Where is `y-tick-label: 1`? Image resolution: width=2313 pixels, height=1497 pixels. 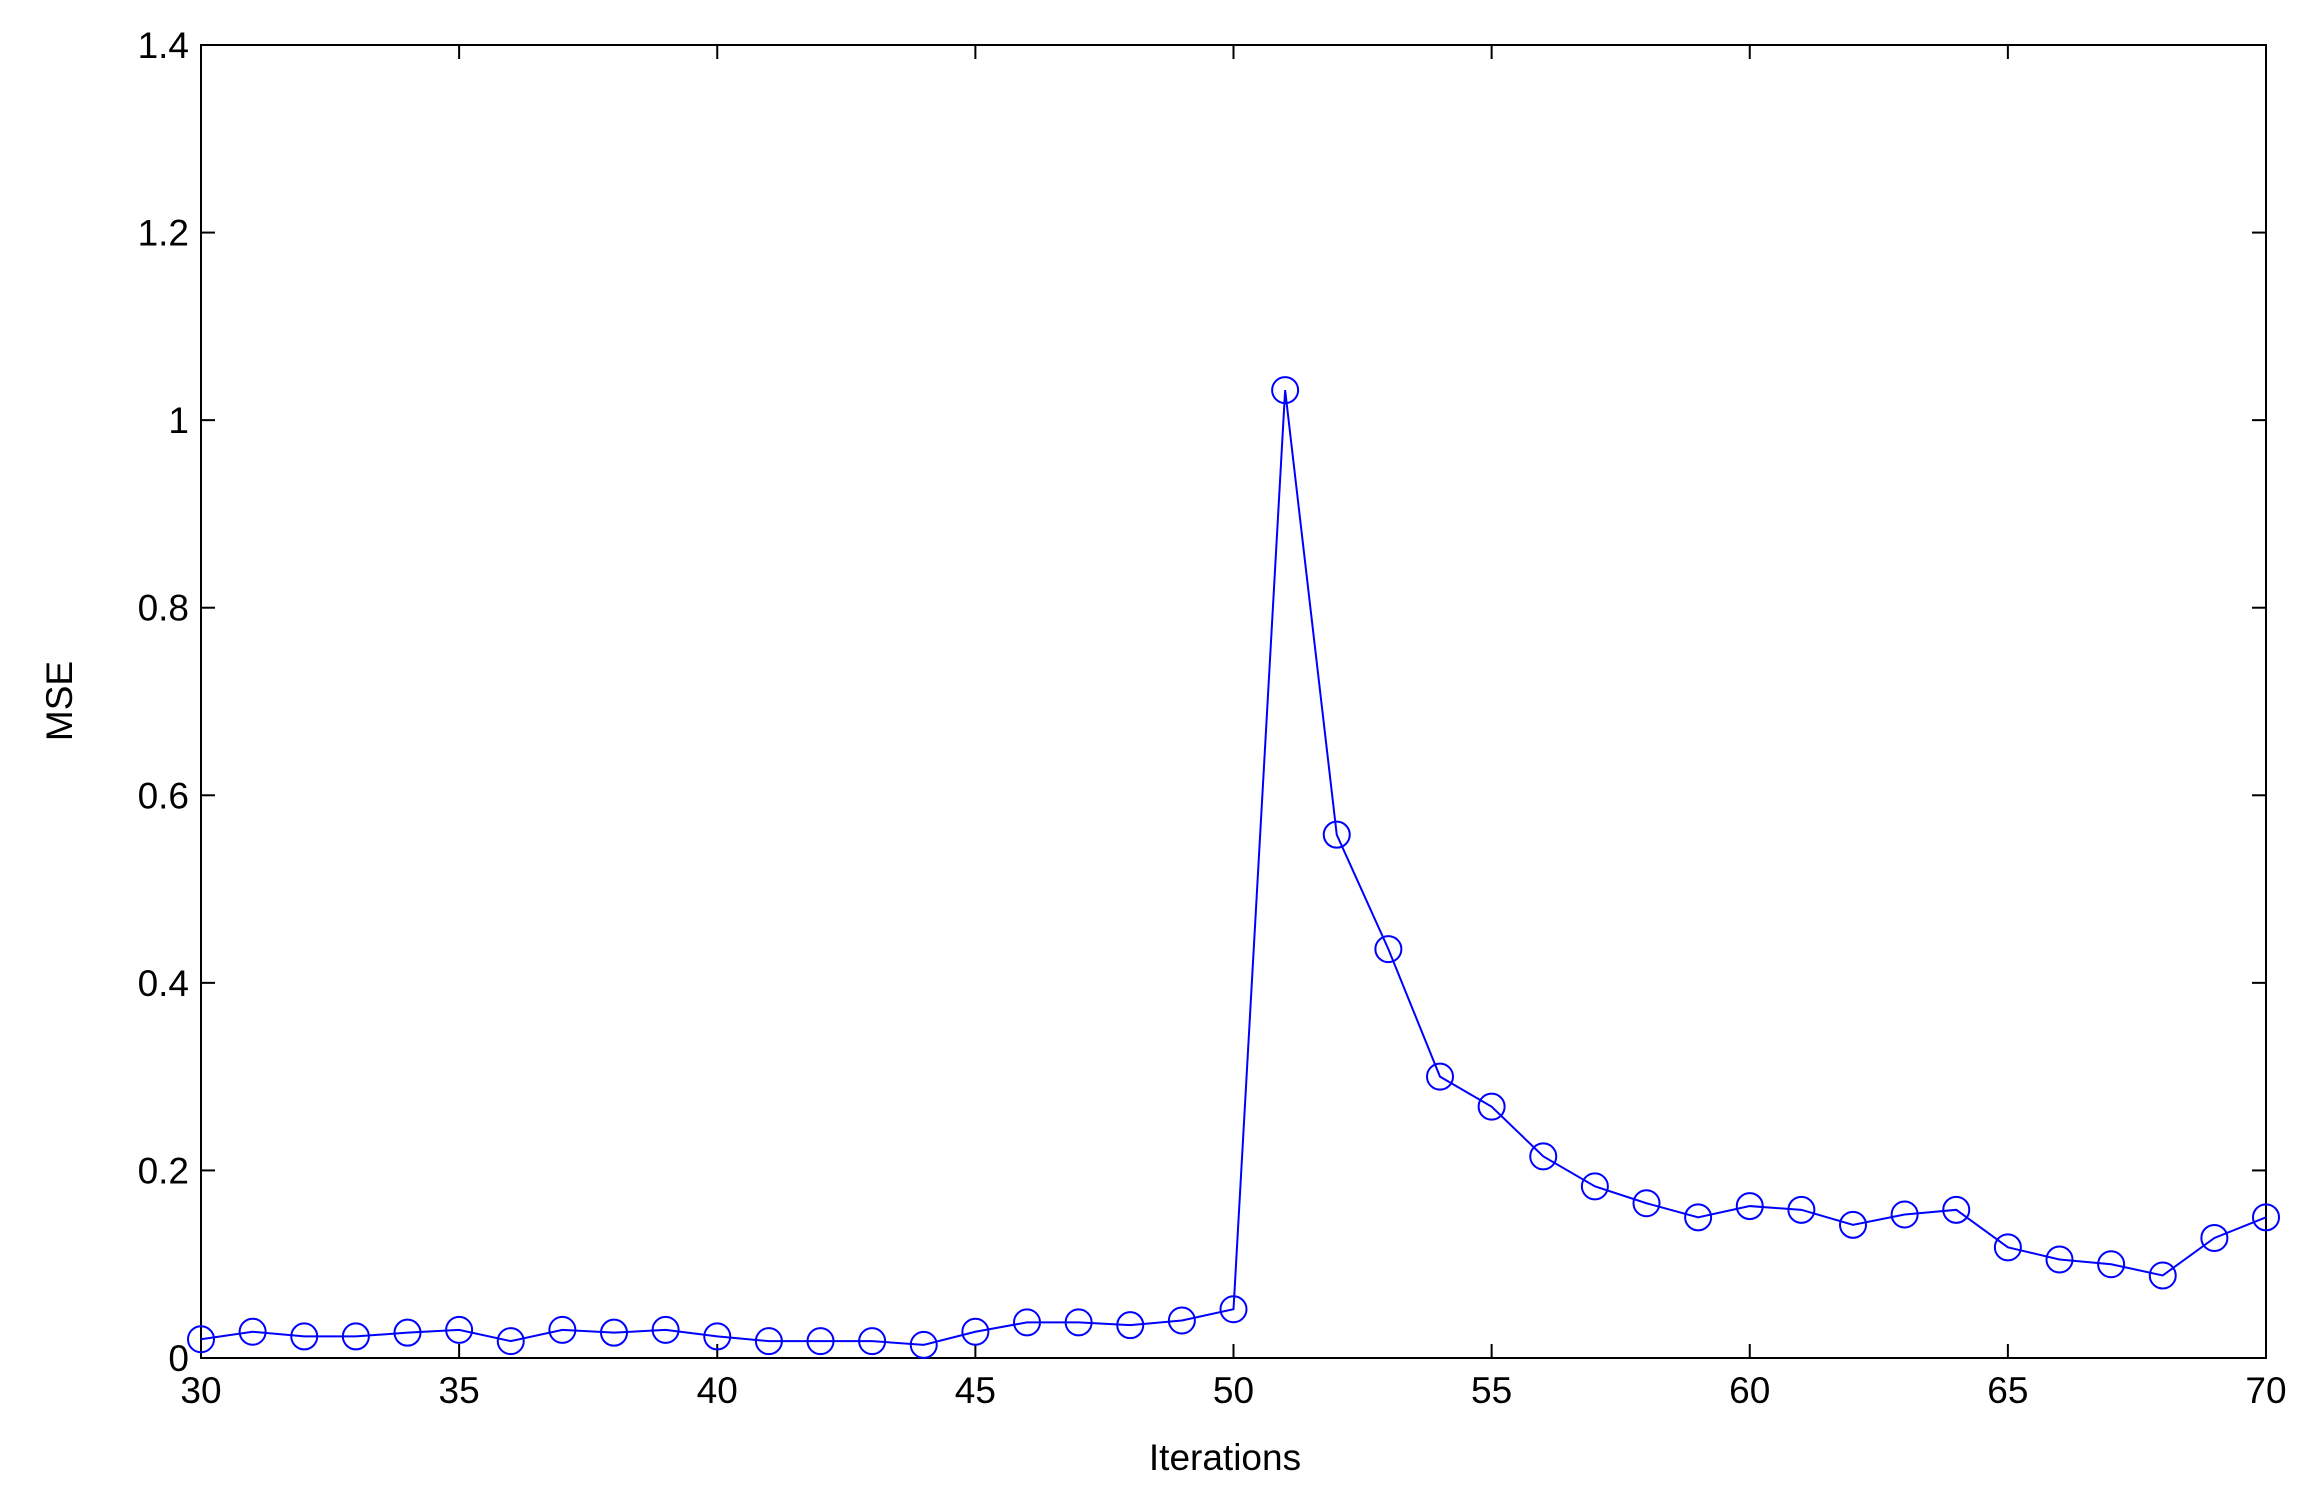 y-tick-label: 1 is located at coordinates (178, 420).